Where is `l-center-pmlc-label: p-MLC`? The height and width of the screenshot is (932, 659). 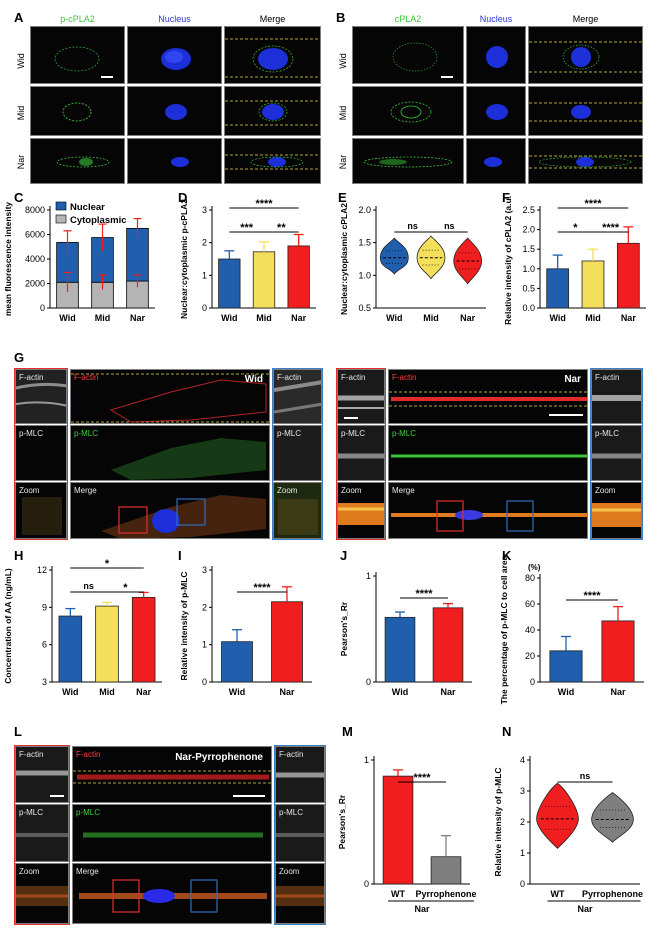 l-center-pmlc-label: p-MLC is located at coordinates (88, 812).